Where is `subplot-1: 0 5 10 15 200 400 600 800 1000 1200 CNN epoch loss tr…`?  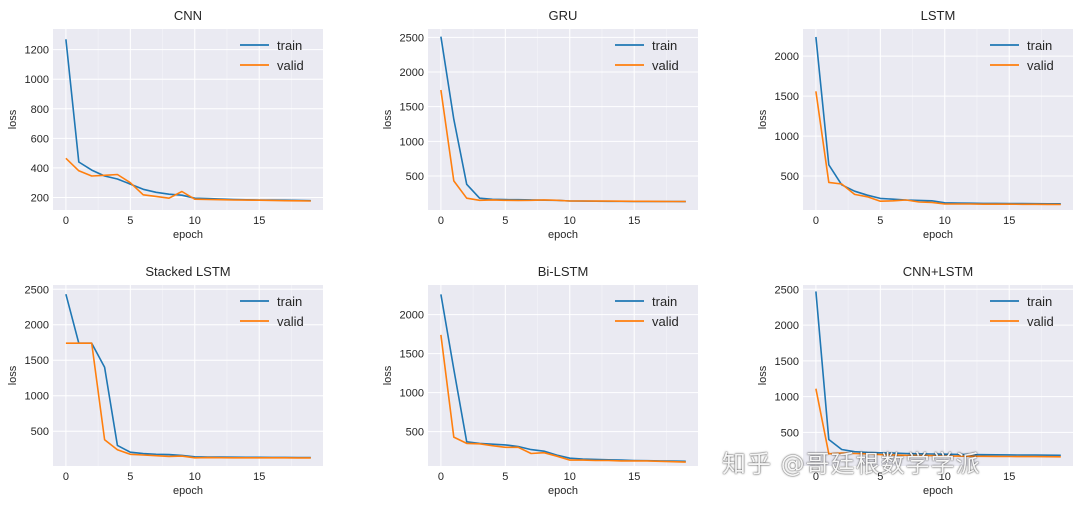
subplot-1: 0 5 10 15 200 400 600 800 1000 1200 CNN epoch loss tr… is located at coordinates (165, 124).